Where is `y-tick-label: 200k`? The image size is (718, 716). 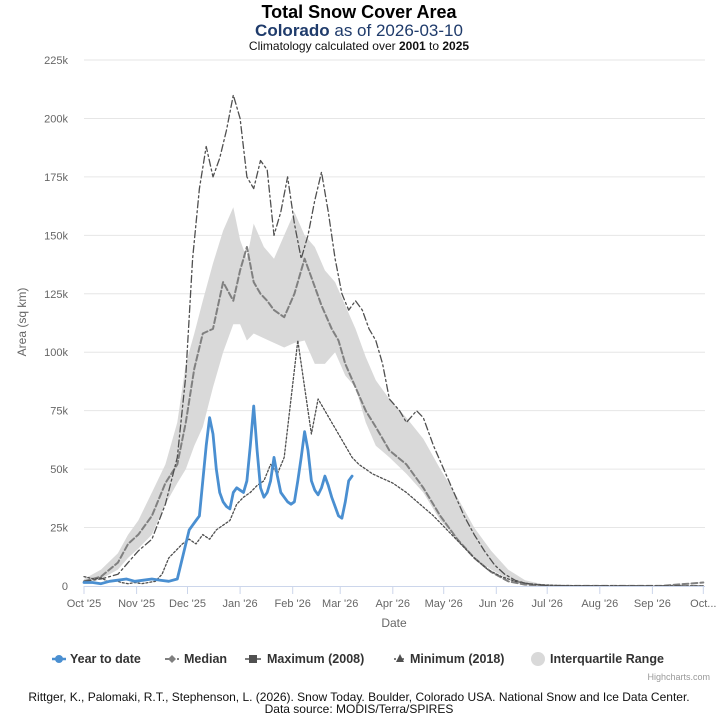 y-tick-label: 200k is located at coordinates (56, 119).